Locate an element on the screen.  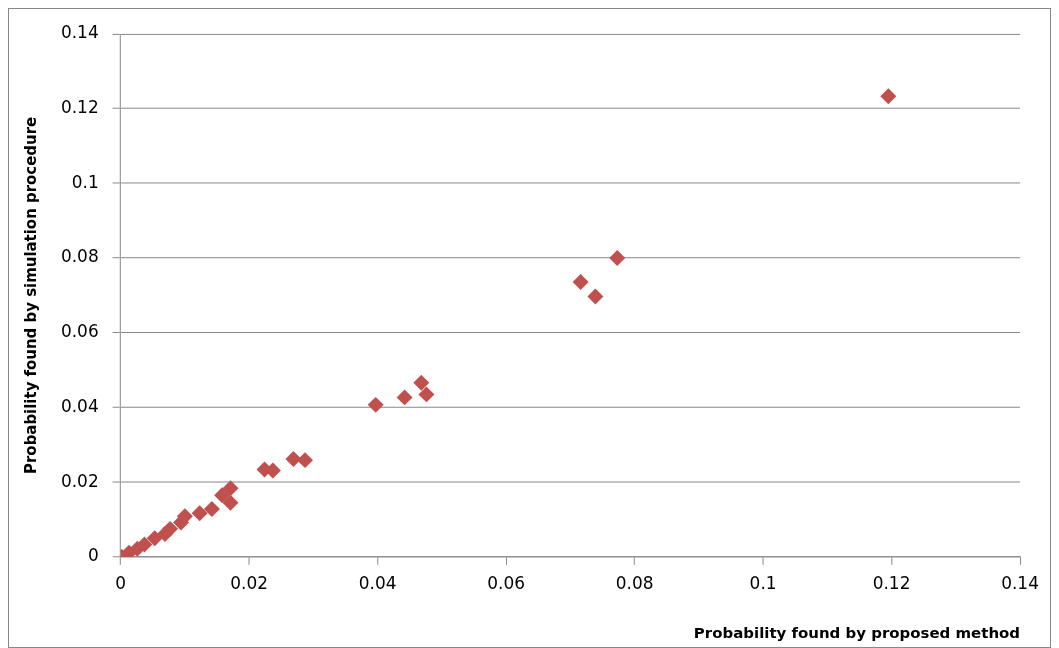
y-tick-label: 0.14 is located at coordinates (79, 32).